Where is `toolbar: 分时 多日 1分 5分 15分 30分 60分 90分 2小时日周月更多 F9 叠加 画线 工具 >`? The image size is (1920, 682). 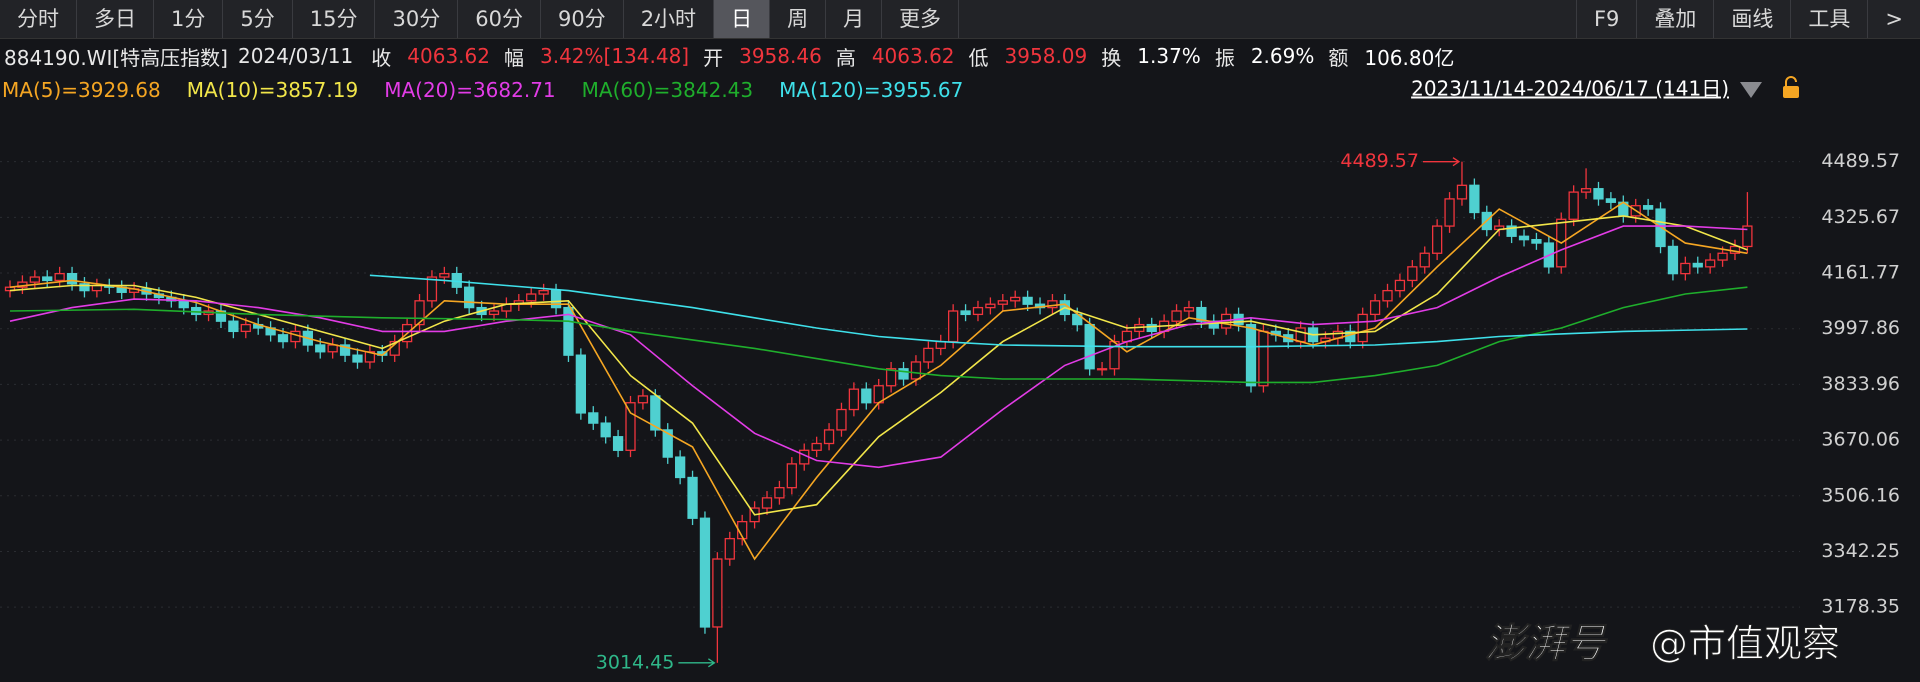
toolbar: 分时 多日 1分 5分 15分 30分 60分 90分 2小时日周月更多 F9 叠加 画线 工具 > is located at coordinates (960, 19).